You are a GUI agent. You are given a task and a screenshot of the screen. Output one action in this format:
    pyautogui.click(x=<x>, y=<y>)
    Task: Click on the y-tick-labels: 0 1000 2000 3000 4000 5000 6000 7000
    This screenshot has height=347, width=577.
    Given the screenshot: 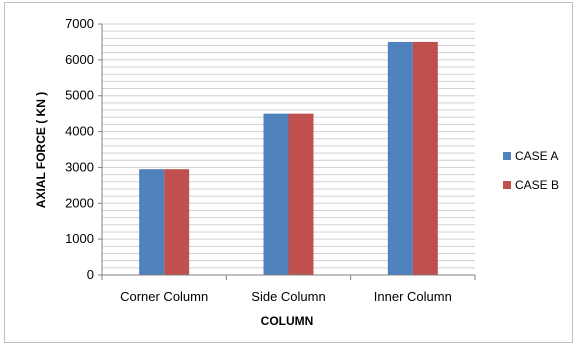 What is the action you would take?
    pyautogui.click(x=79, y=149)
    